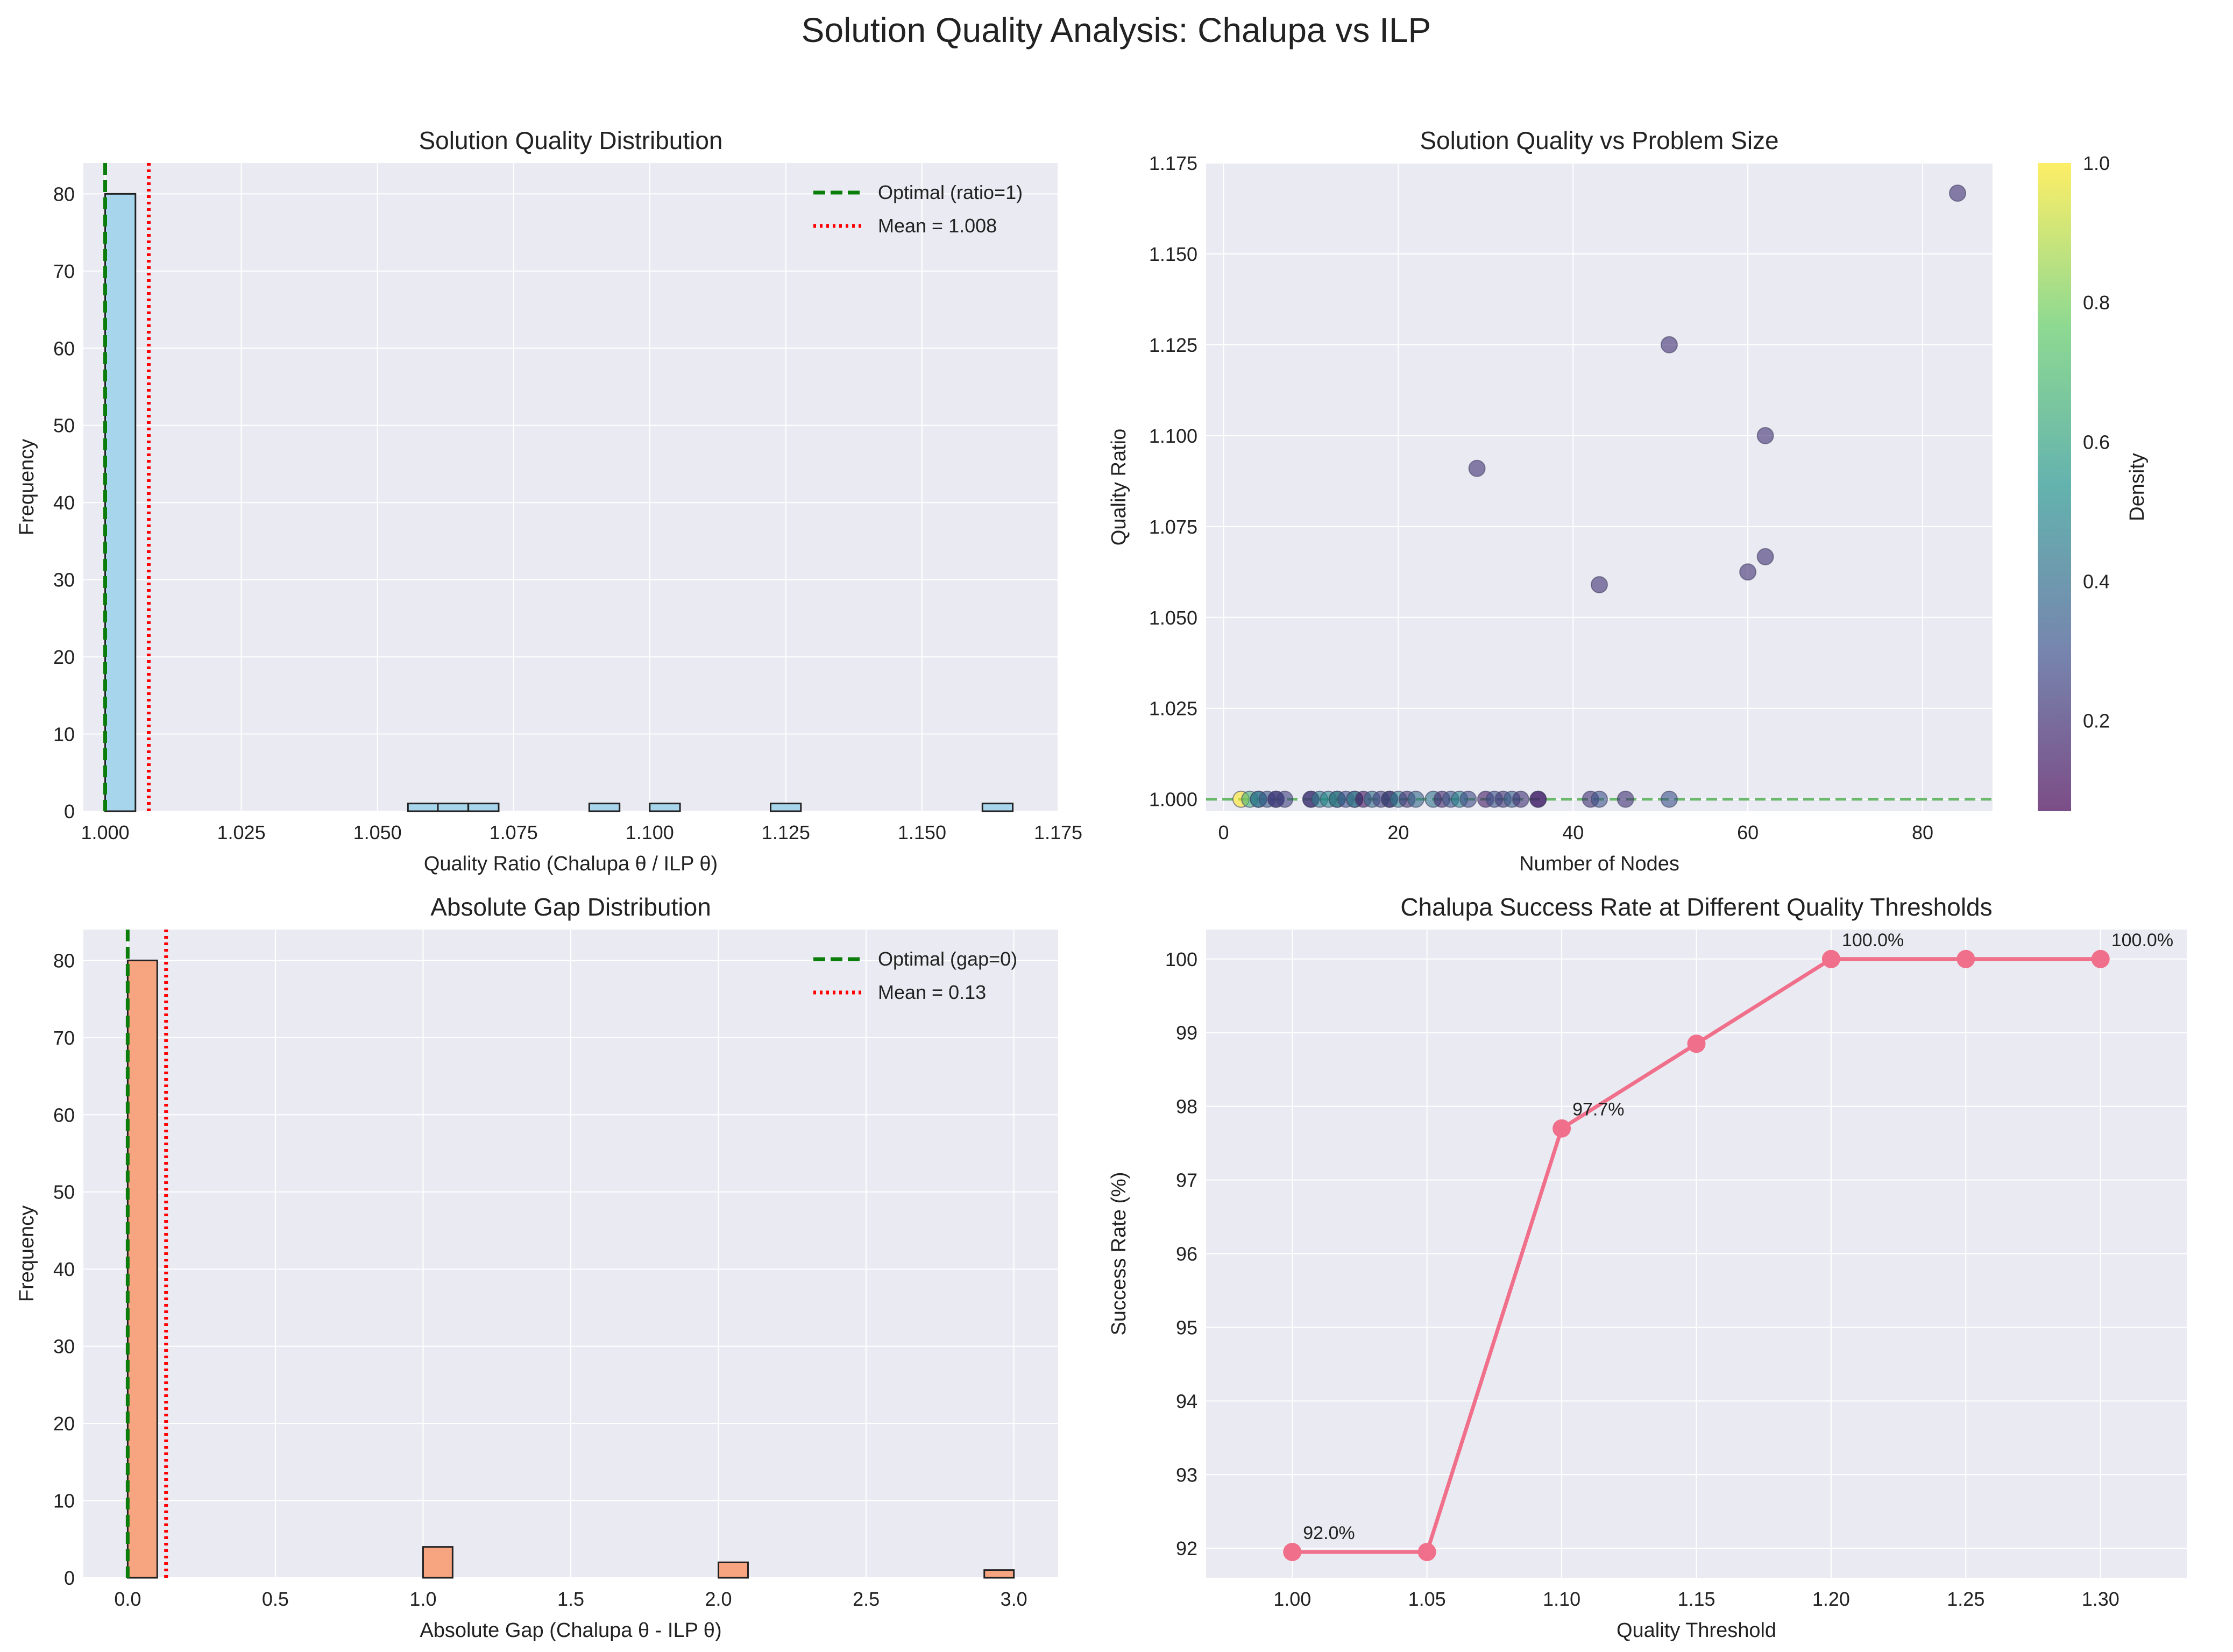 Image resolution: width=2233 pixels, height=1652 pixels. I want to click on x-axis-label: Number of Nodes, so click(1599, 864).